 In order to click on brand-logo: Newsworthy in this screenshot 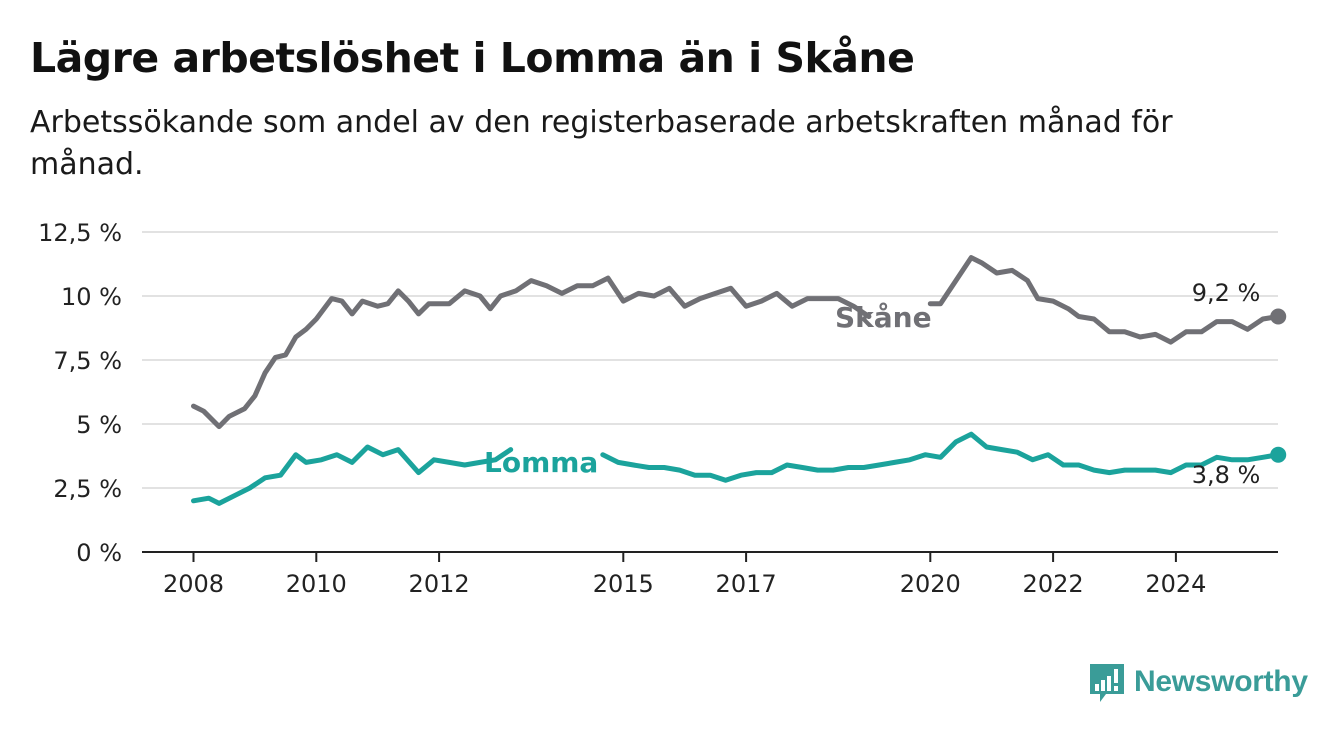, I will do `click(1198, 682)`.